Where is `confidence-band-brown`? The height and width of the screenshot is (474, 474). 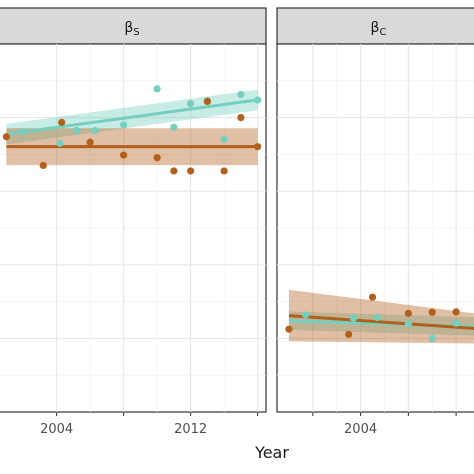 confidence-band-brown is located at coordinates (381, 316).